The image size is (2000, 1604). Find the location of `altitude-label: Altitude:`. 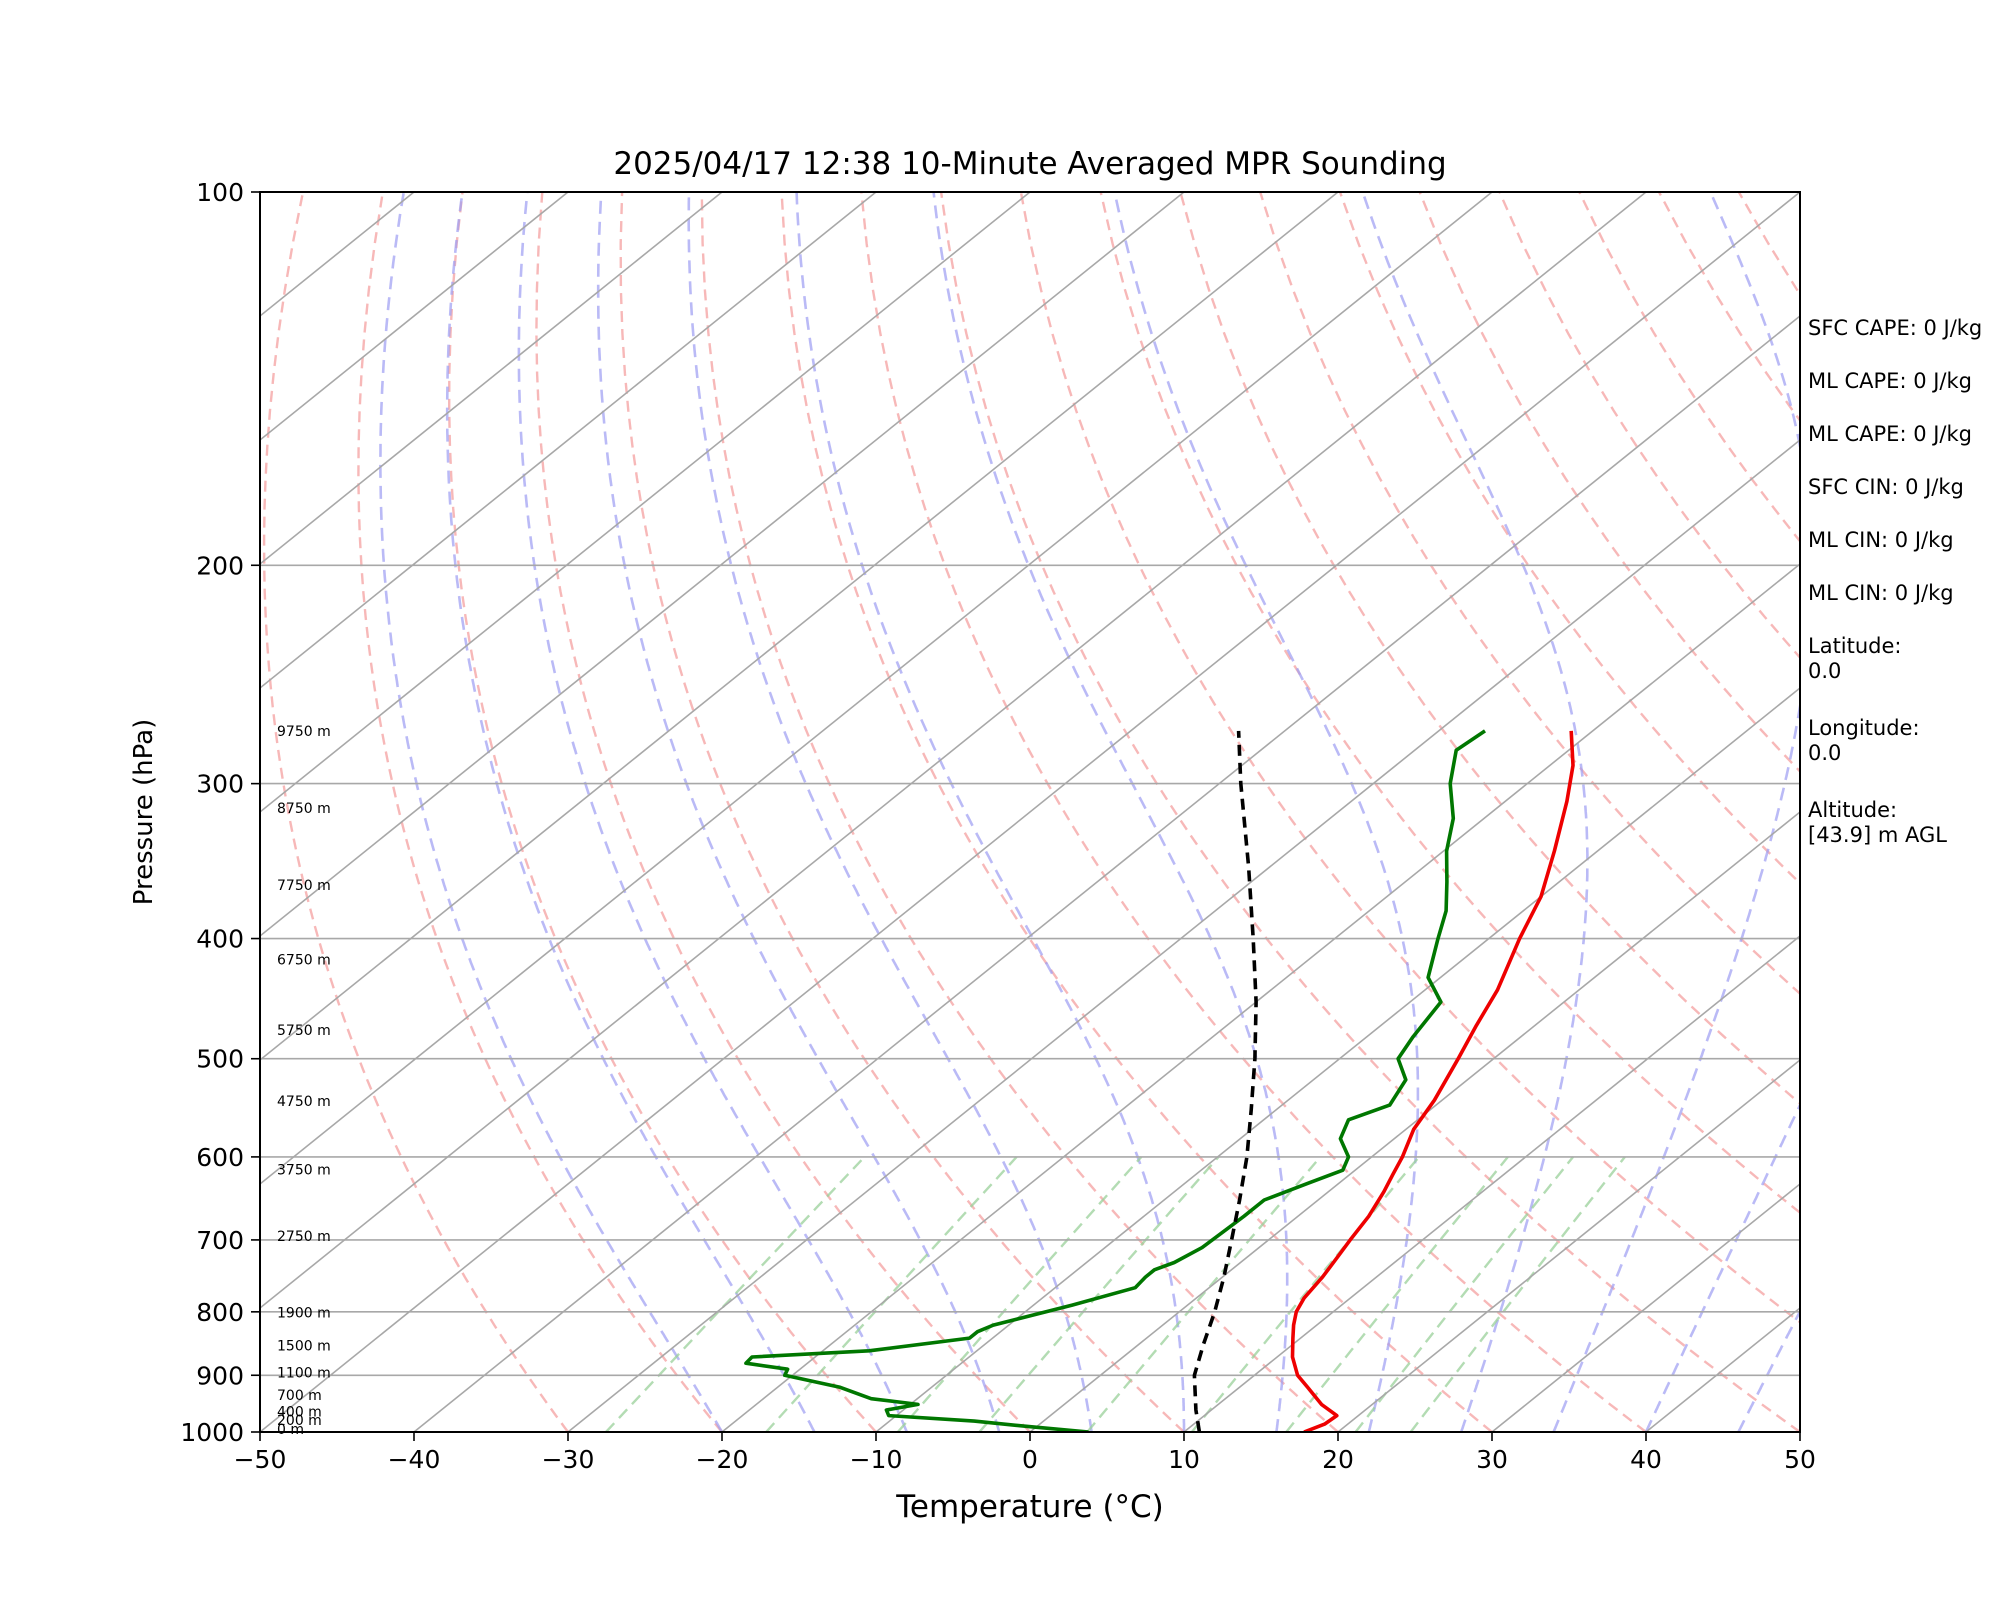

altitude-label: Altitude: is located at coordinates (1852, 810).